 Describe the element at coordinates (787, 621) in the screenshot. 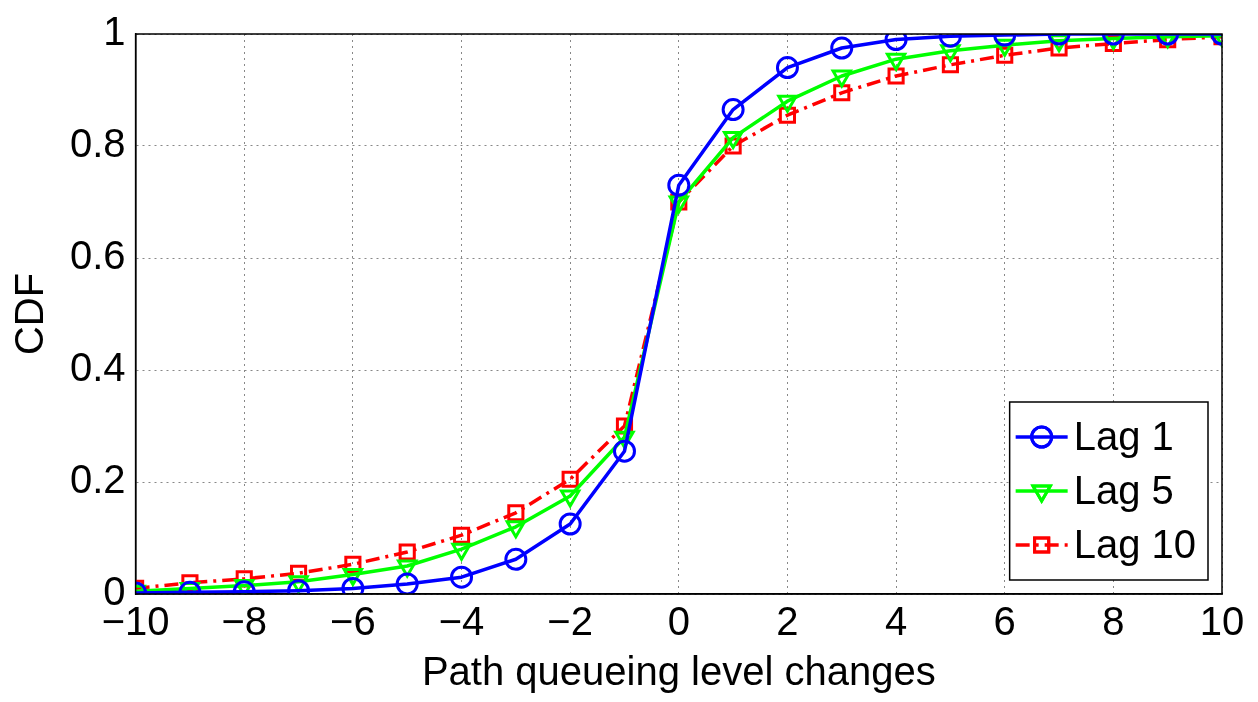

I see `x-tick-label: 2` at that location.